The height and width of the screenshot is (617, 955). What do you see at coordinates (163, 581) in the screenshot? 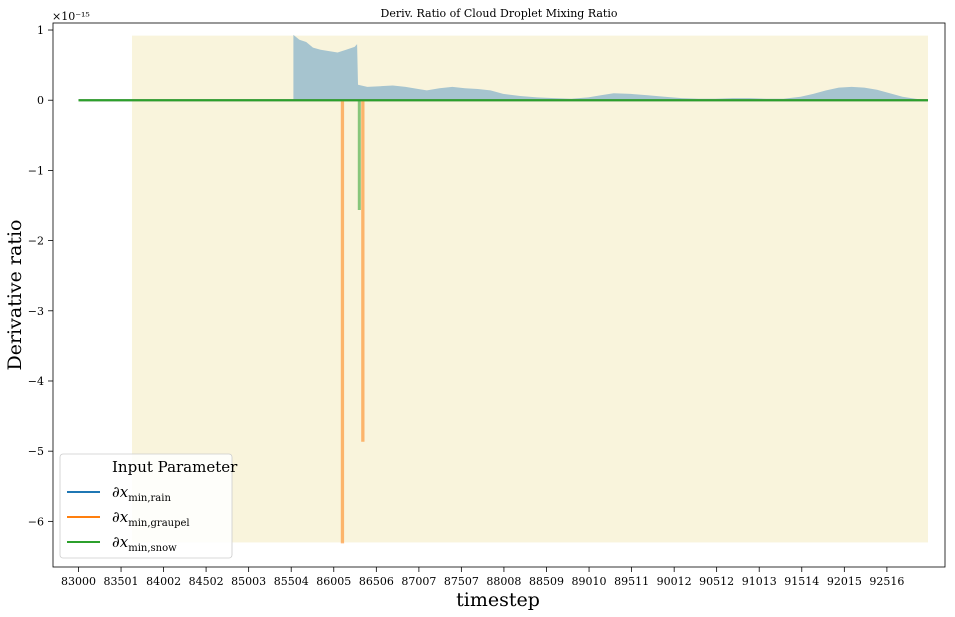
I see `x-tick-label: 84002` at bounding box center [163, 581].